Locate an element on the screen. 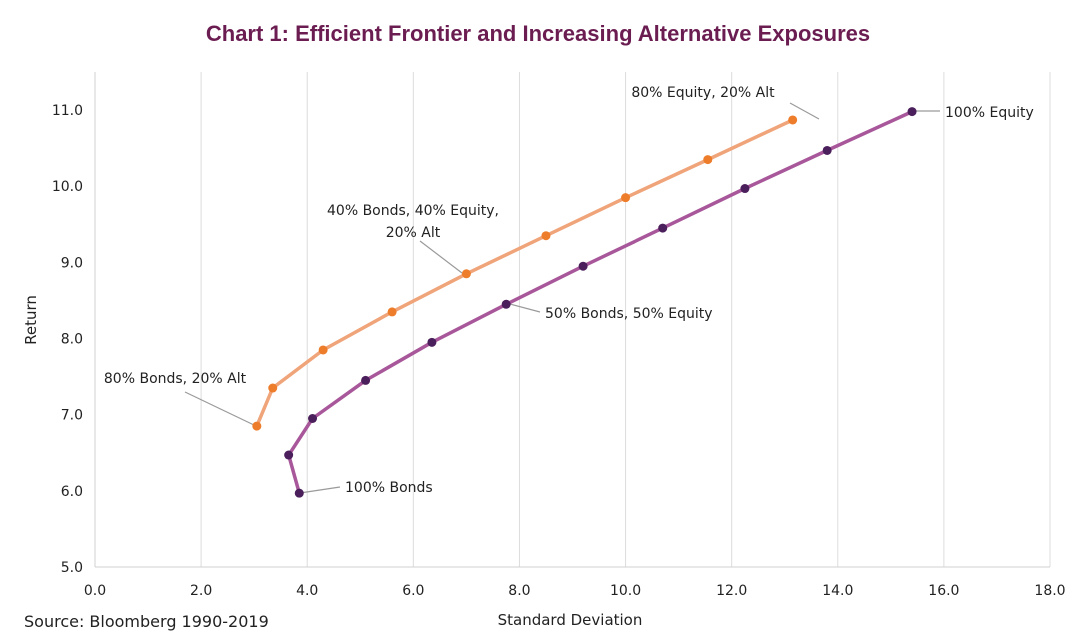 This screenshot has height=641, width=1068. y-tick-label: 7.0 is located at coordinates (72, 416).